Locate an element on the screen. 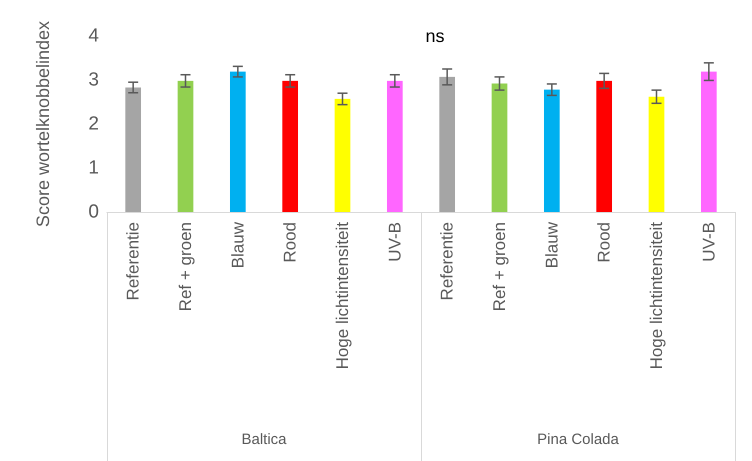  y-tick-label: 0 is located at coordinates (93, 212).